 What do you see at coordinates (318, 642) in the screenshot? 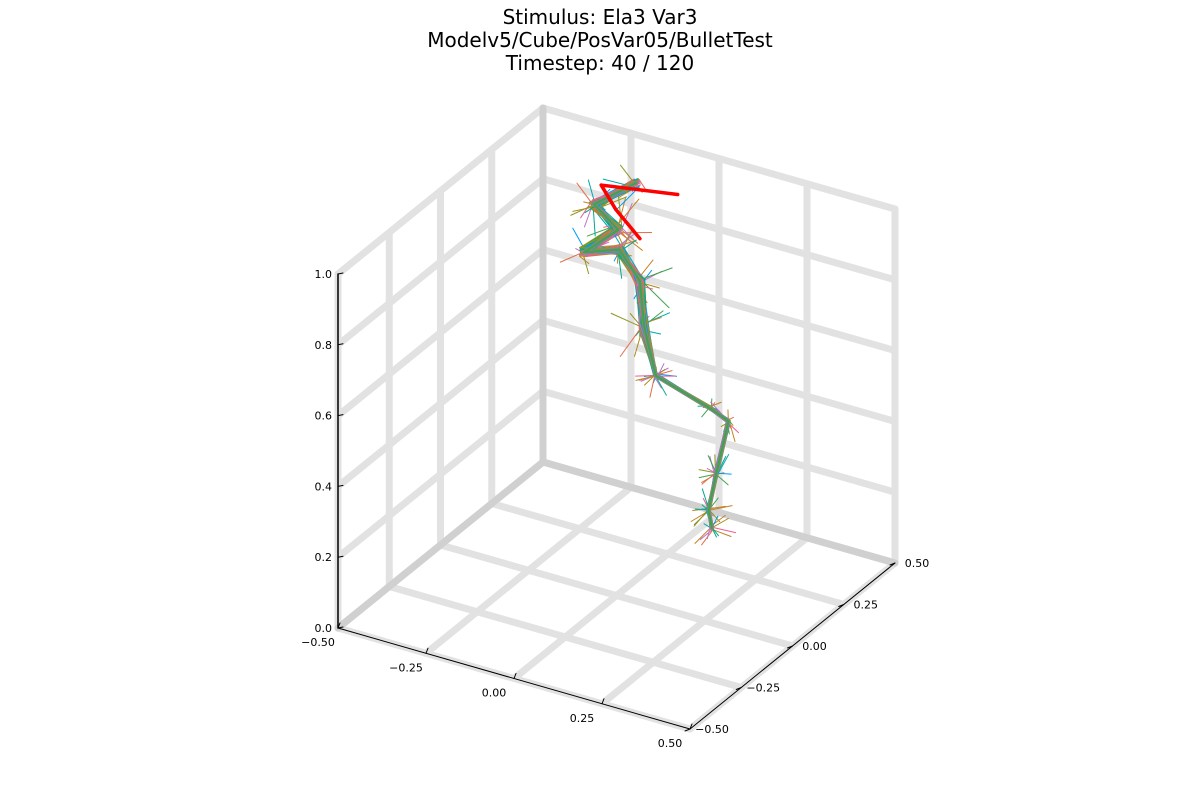
I see `x-tick-label: −0.50` at bounding box center [318, 642].